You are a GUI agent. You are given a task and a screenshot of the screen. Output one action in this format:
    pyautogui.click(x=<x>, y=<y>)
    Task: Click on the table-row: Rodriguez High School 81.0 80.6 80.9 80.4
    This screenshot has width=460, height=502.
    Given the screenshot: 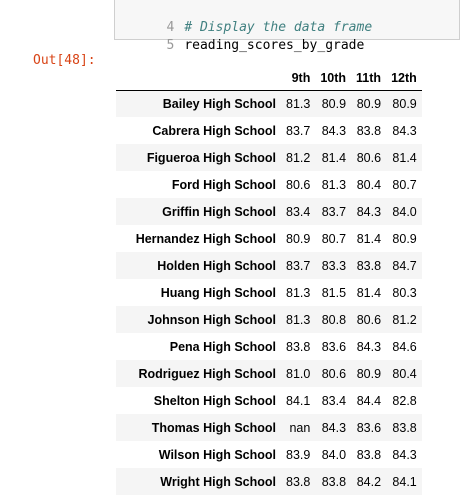 What is the action you would take?
    pyautogui.click(x=269, y=373)
    